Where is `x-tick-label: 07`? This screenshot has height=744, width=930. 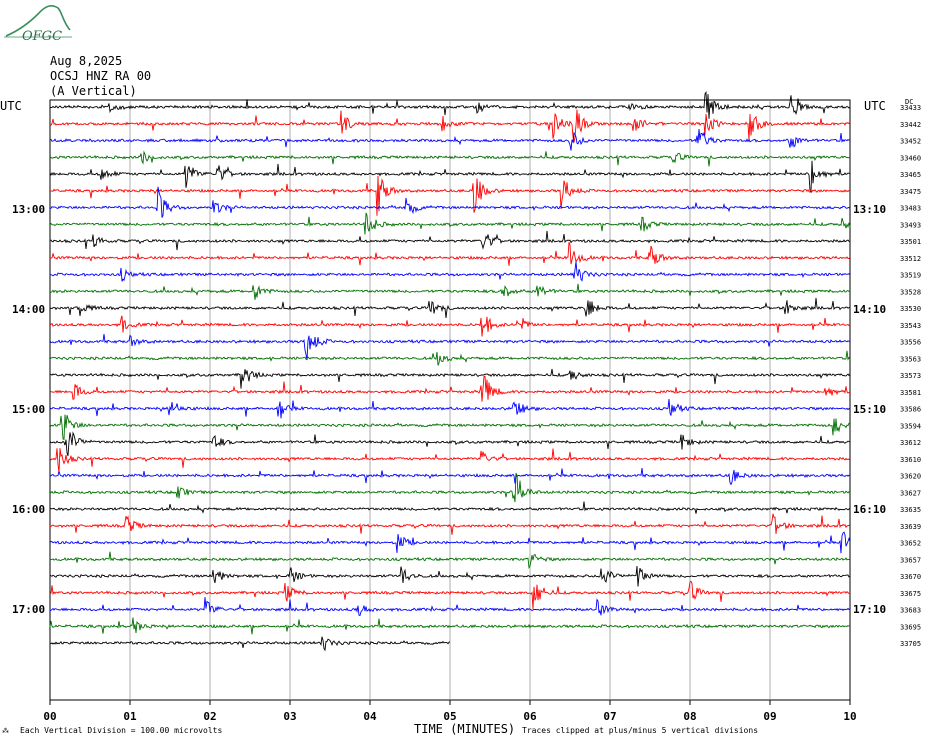
x-tick-label: 07 is located at coordinates (609, 716).